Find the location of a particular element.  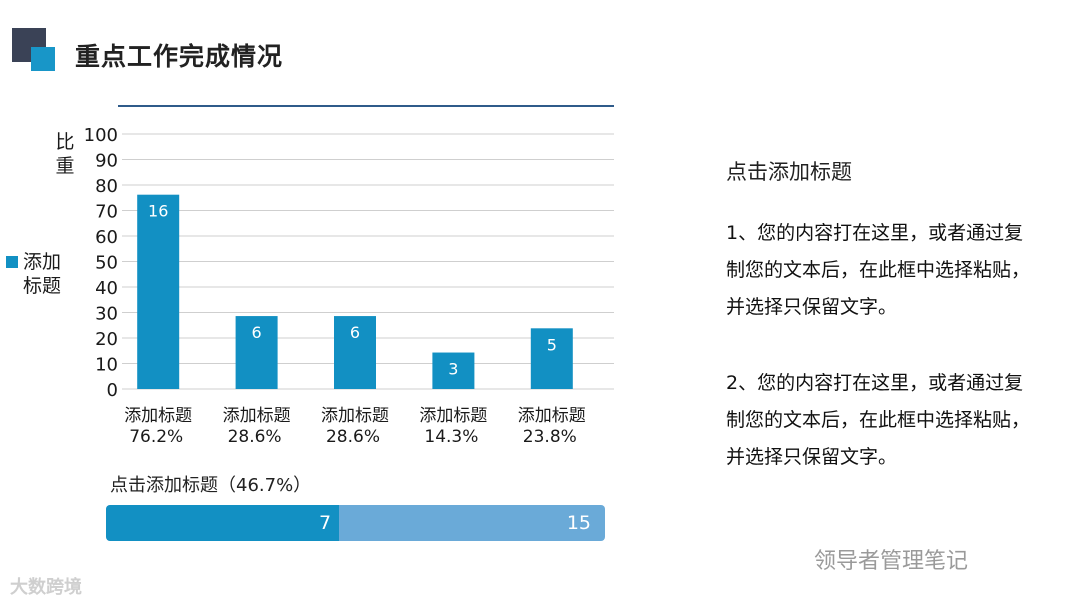

progress-total-value: 15 is located at coordinates (578, 523).